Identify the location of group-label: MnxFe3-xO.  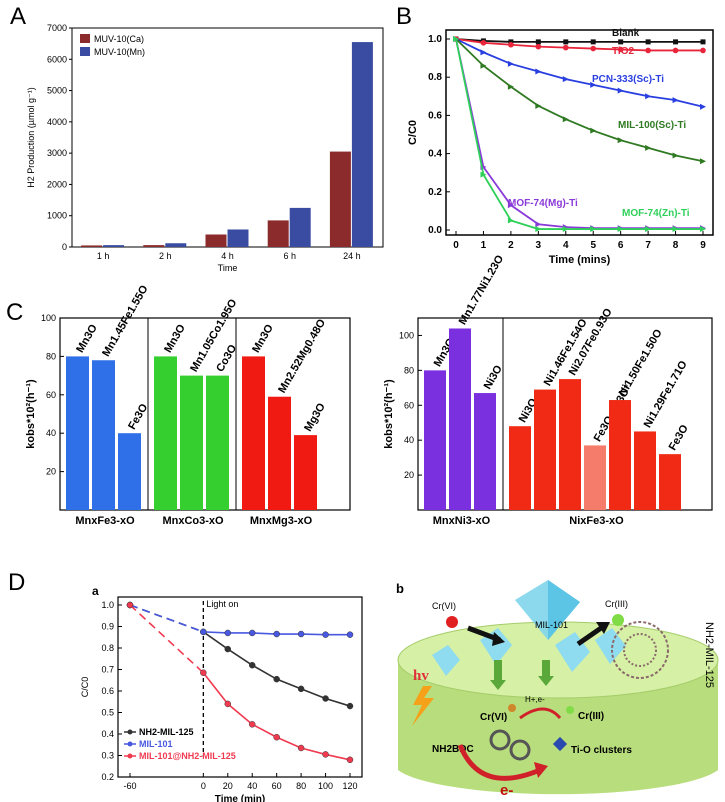
(105, 521).